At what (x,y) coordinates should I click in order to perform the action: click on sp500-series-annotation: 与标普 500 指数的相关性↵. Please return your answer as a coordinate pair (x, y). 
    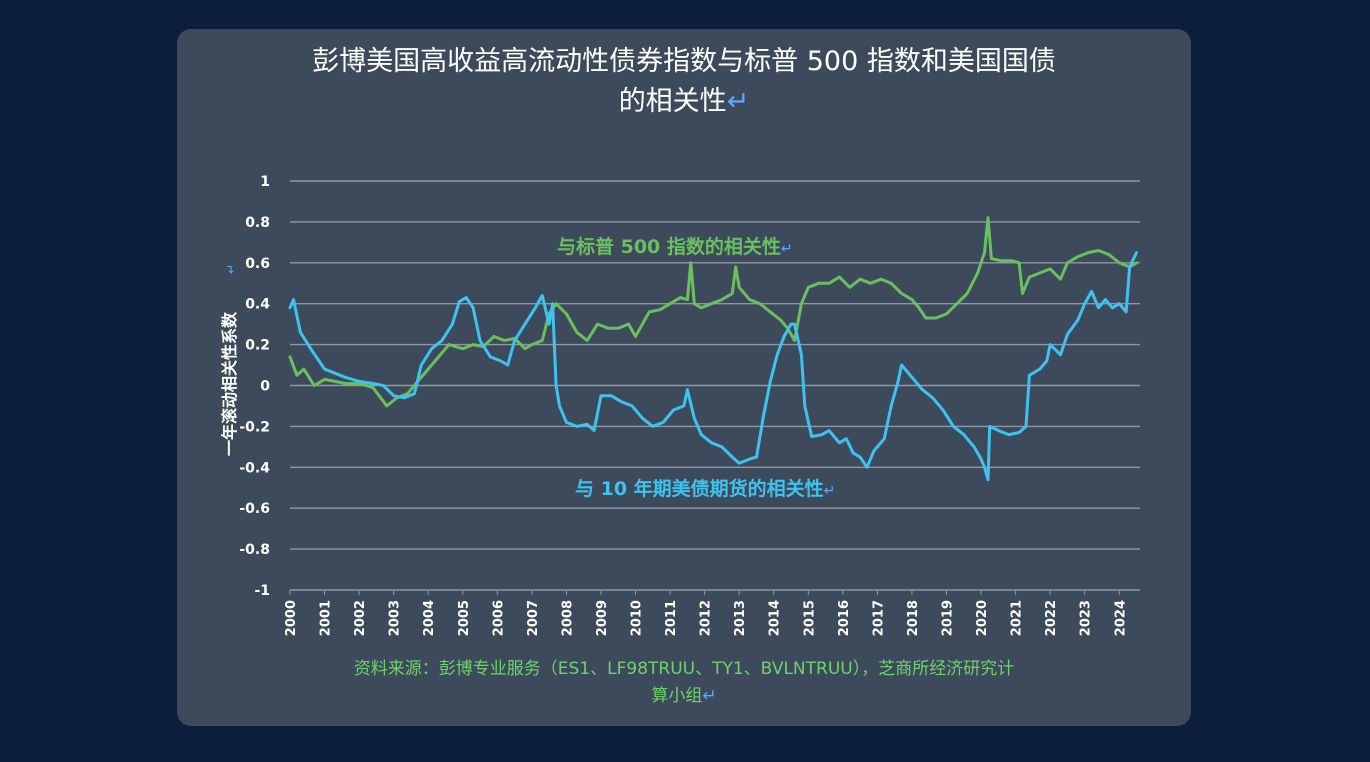
    Looking at the image, I should click on (675, 246).